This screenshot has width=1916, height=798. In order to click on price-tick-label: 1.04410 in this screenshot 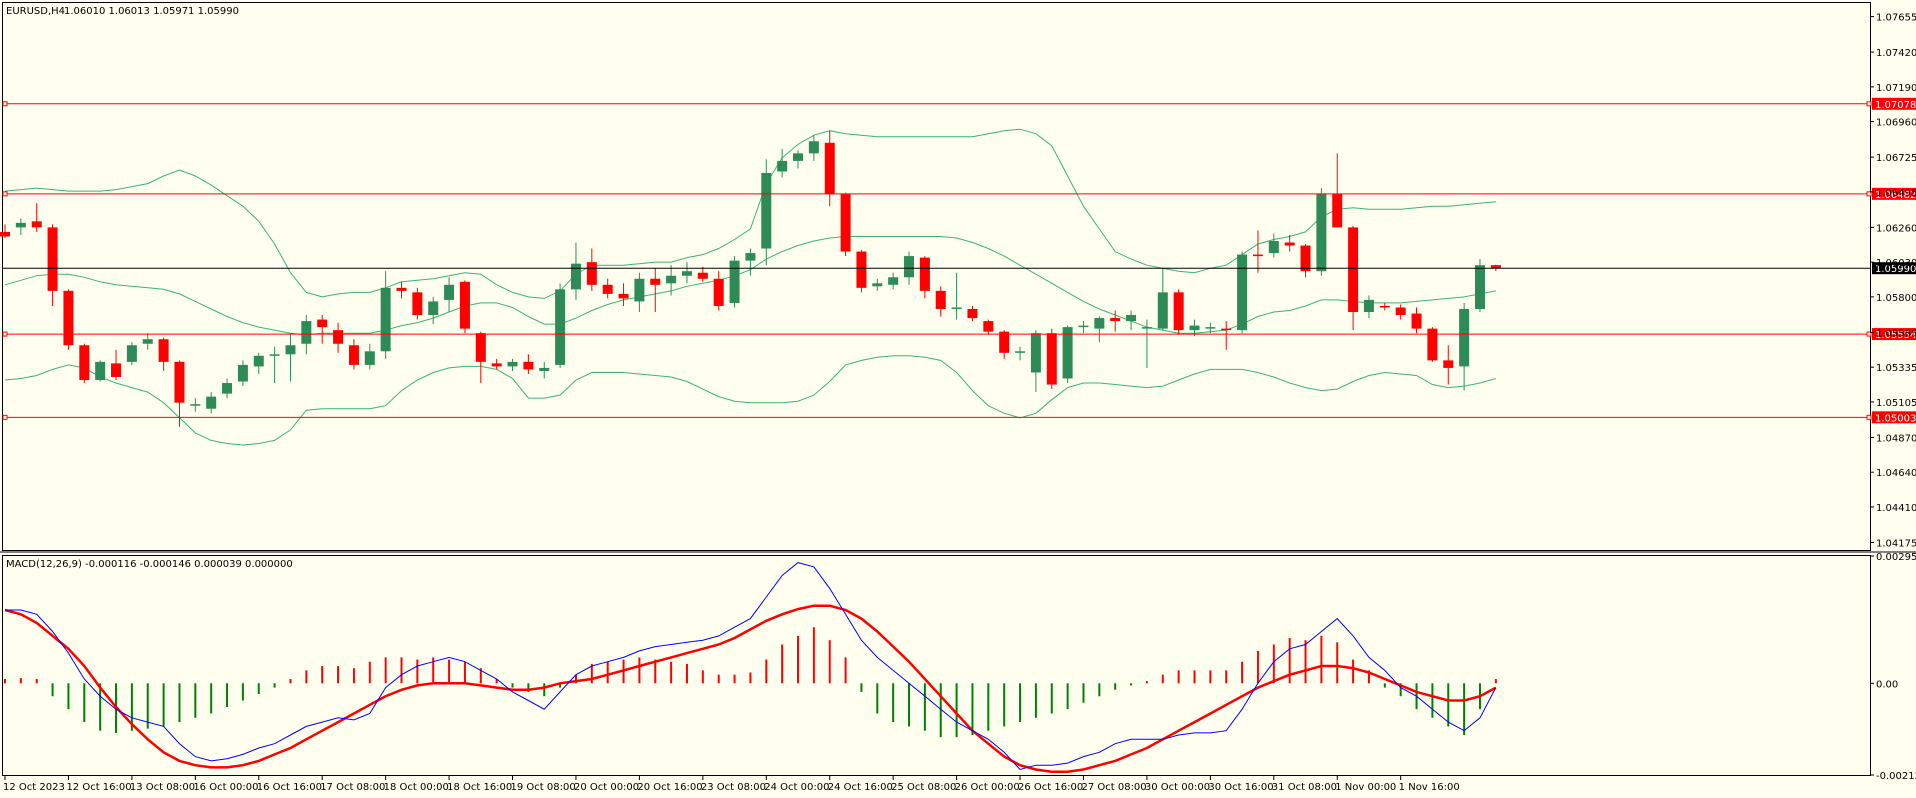, I will do `click(1896, 508)`.